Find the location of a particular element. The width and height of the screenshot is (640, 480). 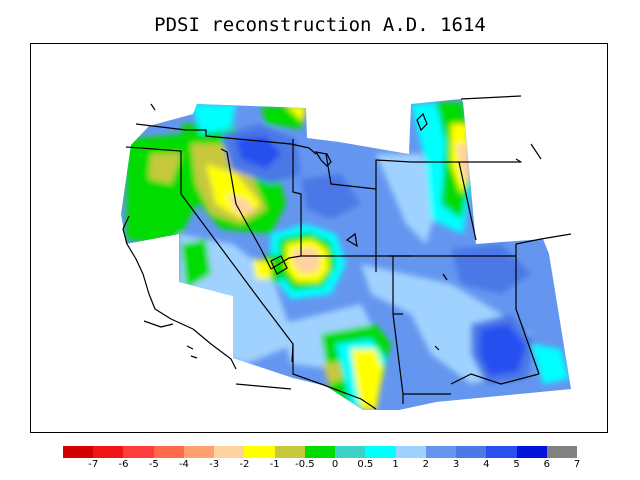

legend-tick-label: 7 is located at coordinates (577, 464).